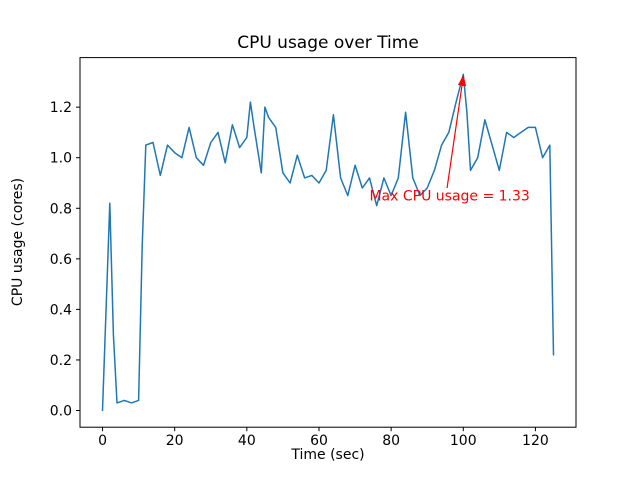 Image resolution: width=640 pixels, height=480 pixels. I want to click on max-annotation-text: Max CPU usage = 1.33, so click(449, 197).